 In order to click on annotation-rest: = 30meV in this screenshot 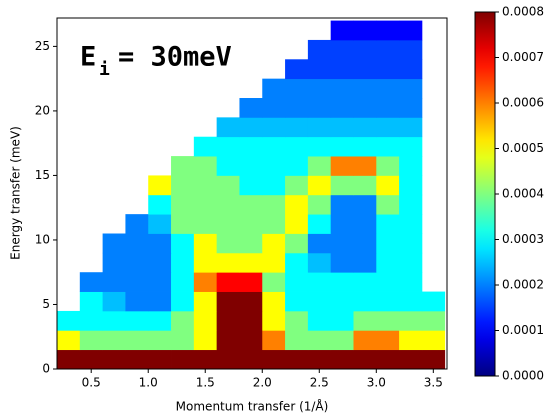, I will do `click(175, 57)`.